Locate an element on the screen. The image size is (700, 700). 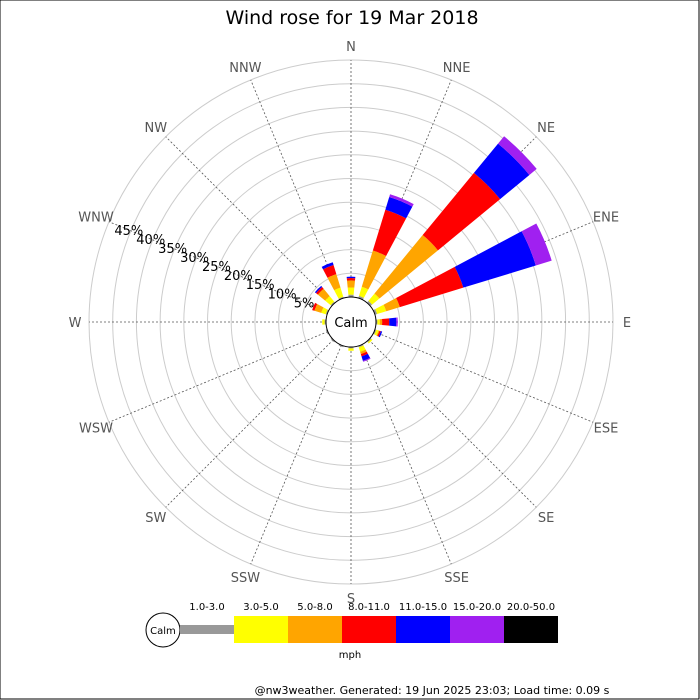
bar-e-8.0-11.0 is located at coordinates (386, 322).